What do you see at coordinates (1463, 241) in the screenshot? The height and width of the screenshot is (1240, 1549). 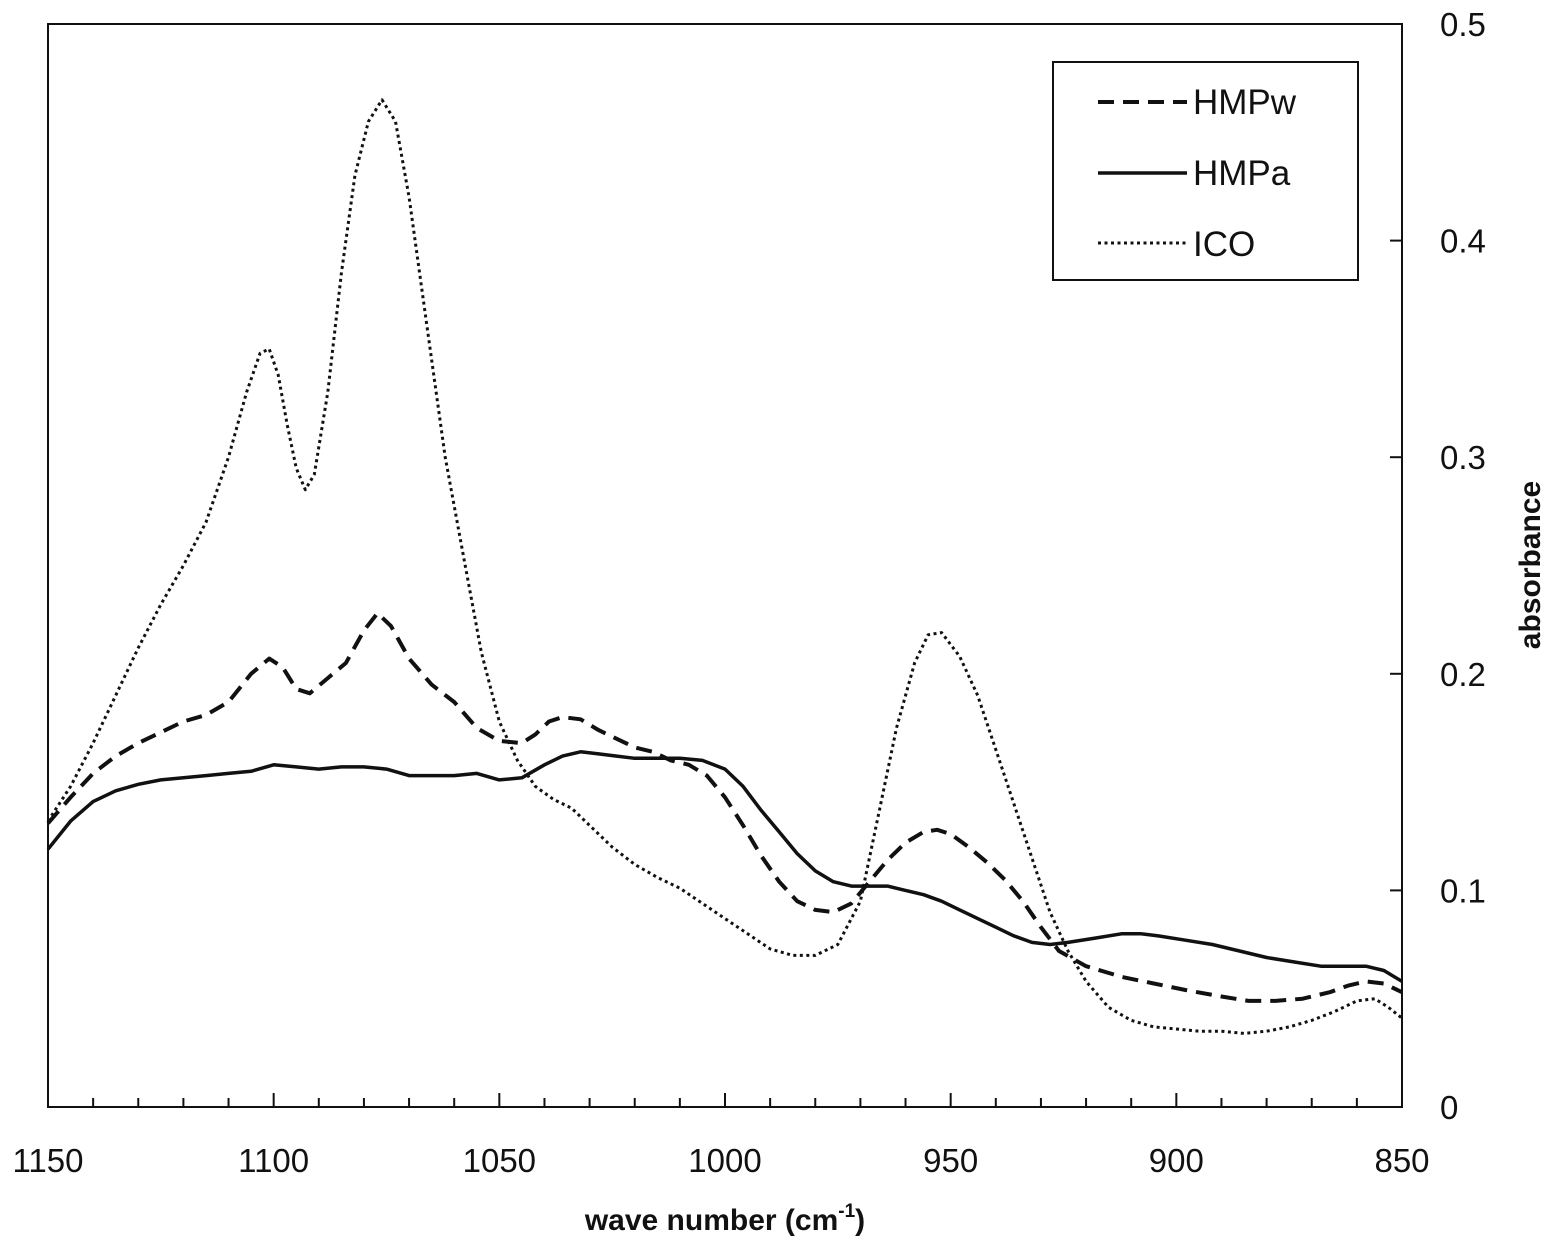 I see `y-tick-label: 0.4` at bounding box center [1463, 241].